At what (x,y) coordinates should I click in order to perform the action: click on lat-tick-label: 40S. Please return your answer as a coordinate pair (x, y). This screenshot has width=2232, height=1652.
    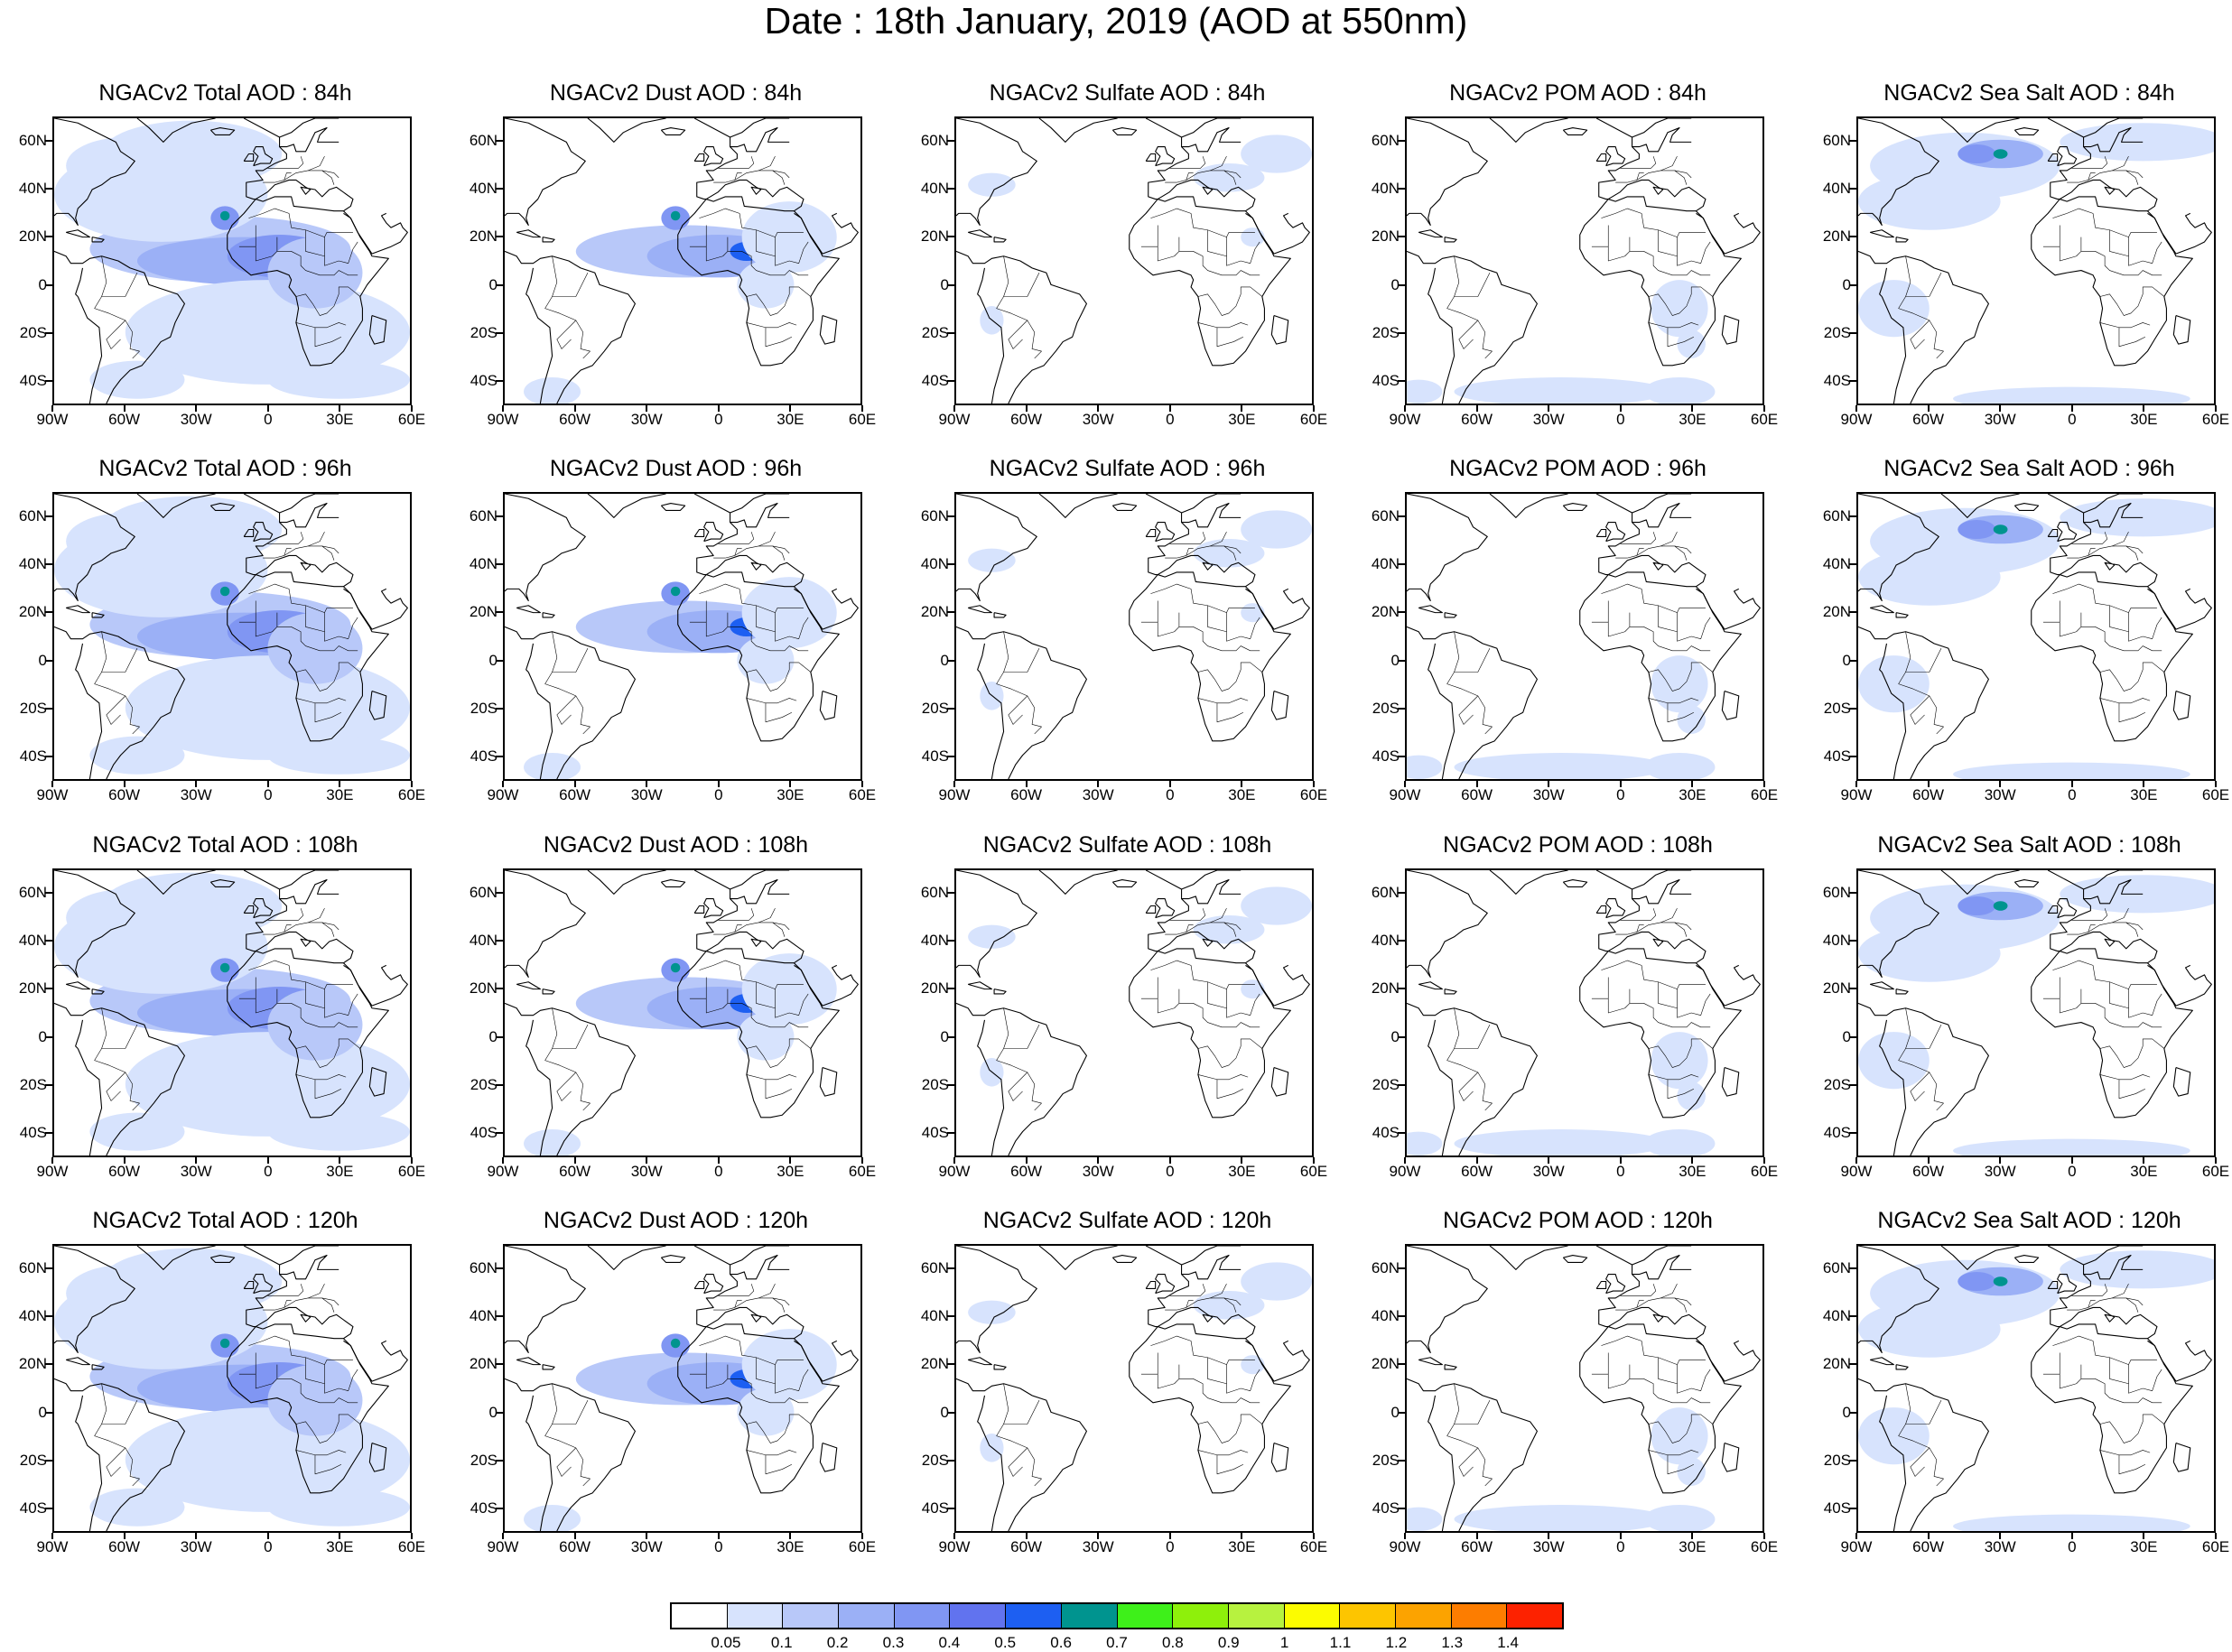
    Looking at the image, I should click on (935, 381).